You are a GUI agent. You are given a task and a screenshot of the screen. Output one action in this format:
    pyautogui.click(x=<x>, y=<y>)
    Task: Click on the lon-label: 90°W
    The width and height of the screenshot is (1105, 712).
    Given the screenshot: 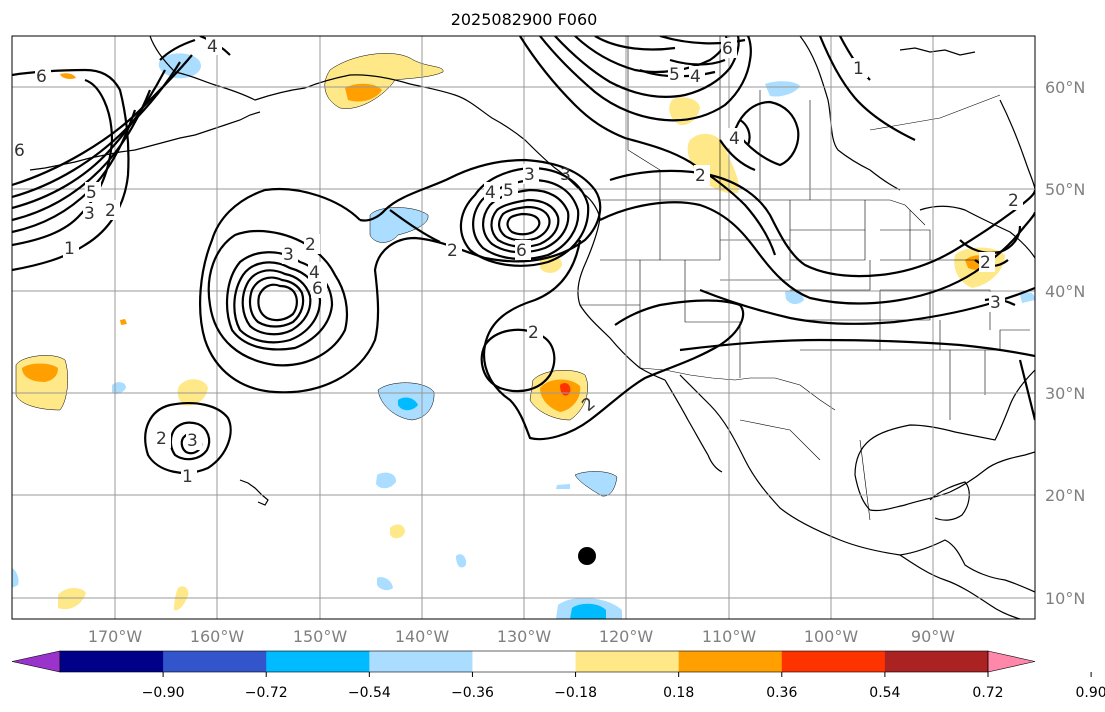 What is the action you would take?
    pyautogui.click(x=933, y=636)
    